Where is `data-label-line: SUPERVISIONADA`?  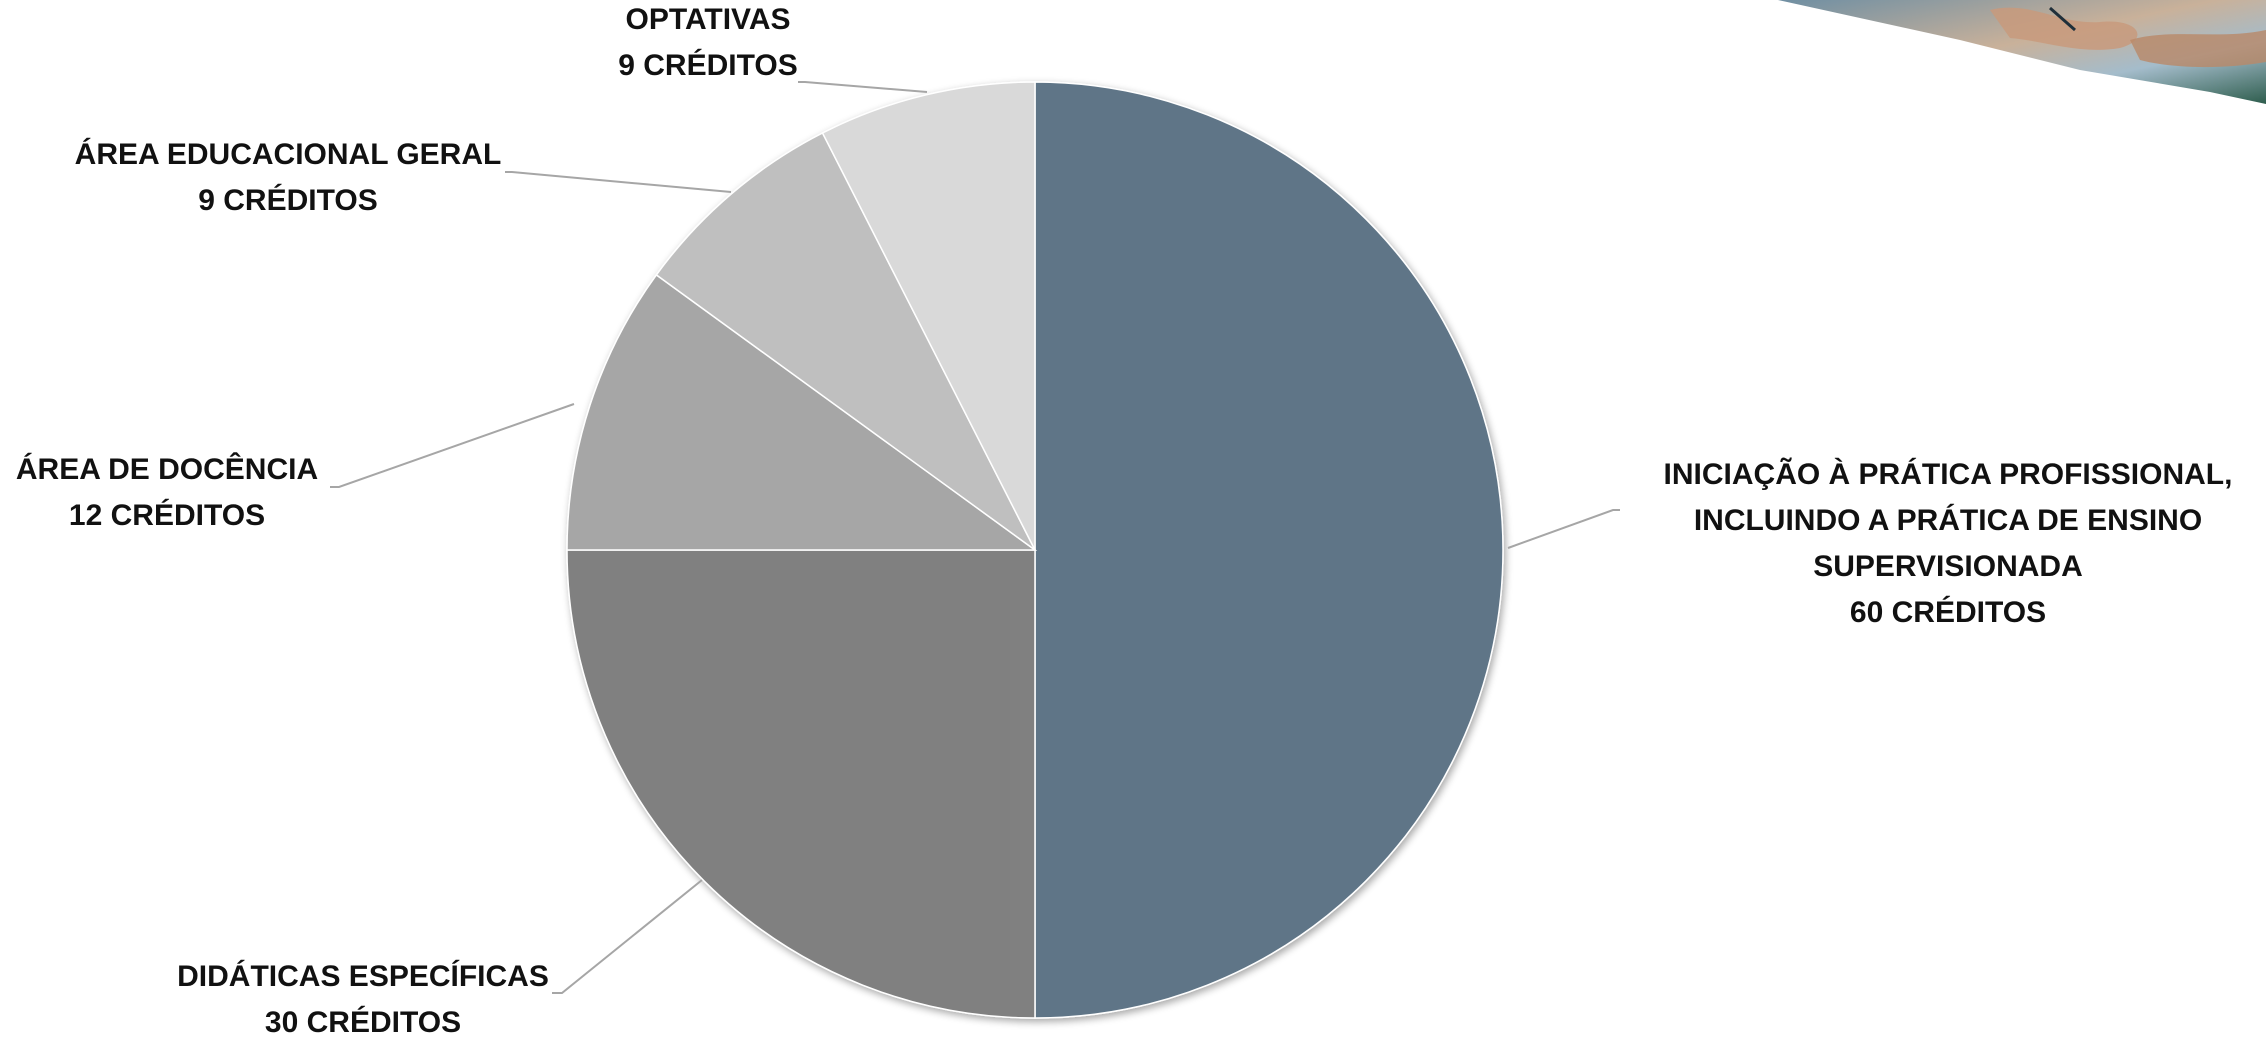
data-label-line: SUPERVISIONADA is located at coordinates (1948, 566).